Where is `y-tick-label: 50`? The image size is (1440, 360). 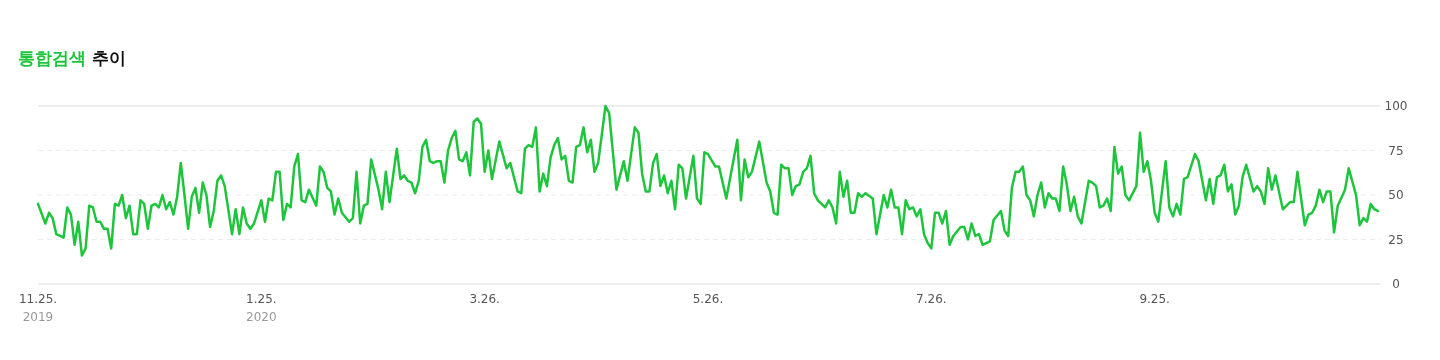 y-tick-label: 50 is located at coordinates (1396, 195).